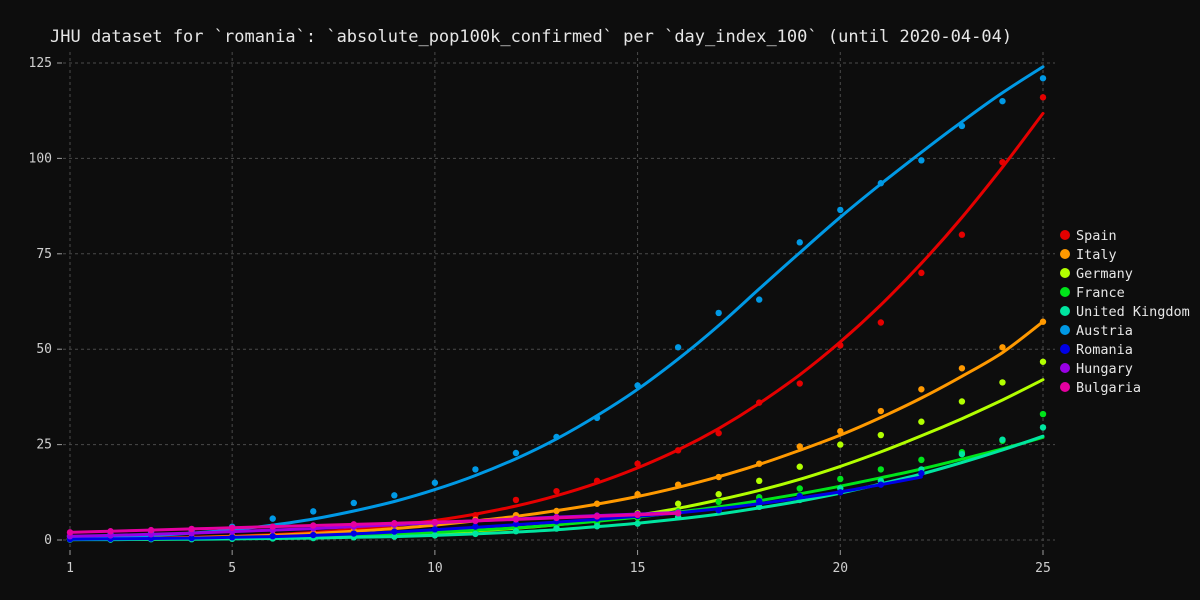 The width and height of the screenshot is (1200, 600). What do you see at coordinates (1065, 311) in the screenshot?
I see `legend-marker-united-kingdom` at bounding box center [1065, 311].